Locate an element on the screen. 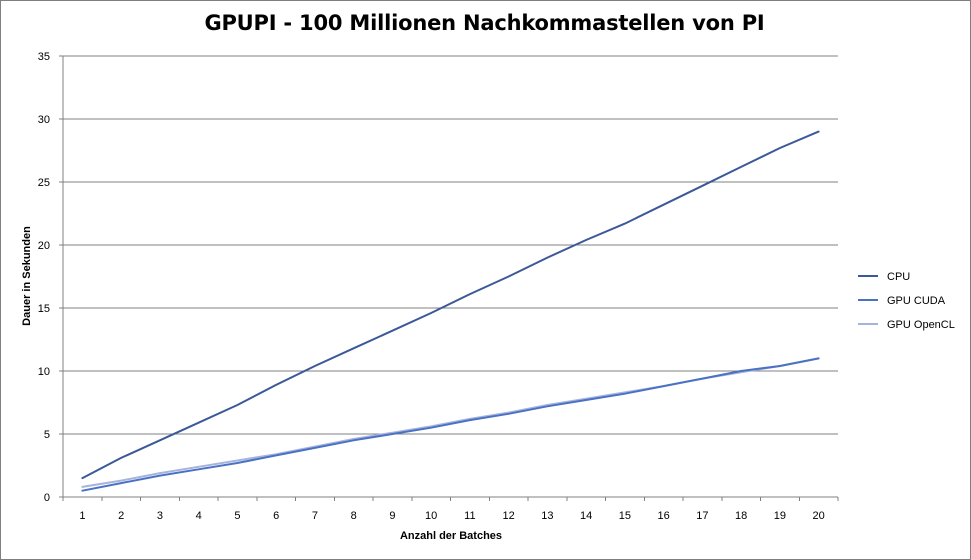 The image size is (971, 560). x-tick-label: 4 is located at coordinates (199, 516).